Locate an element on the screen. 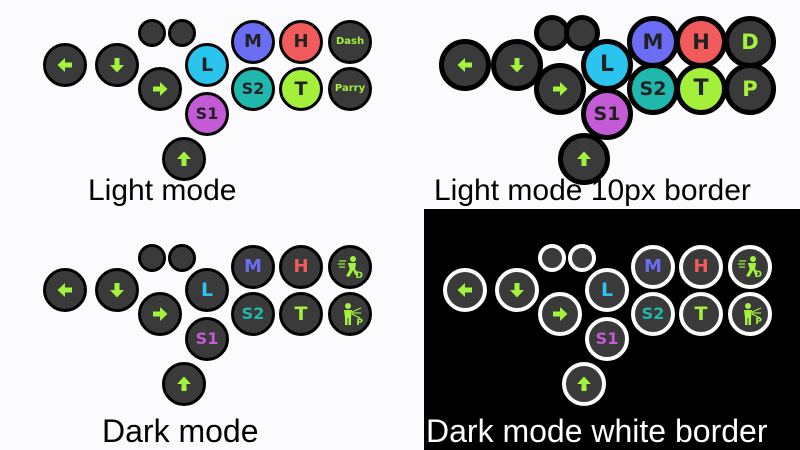 The height and width of the screenshot is (450, 800). caption-light-mode: Light mode is located at coordinates (162, 191).